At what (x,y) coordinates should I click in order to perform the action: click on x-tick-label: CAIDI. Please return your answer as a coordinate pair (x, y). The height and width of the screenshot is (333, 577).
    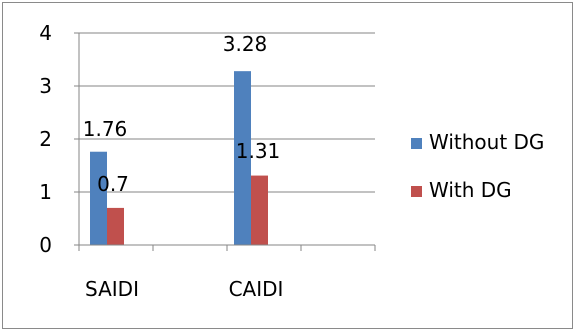
    Looking at the image, I should click on (256, 289).